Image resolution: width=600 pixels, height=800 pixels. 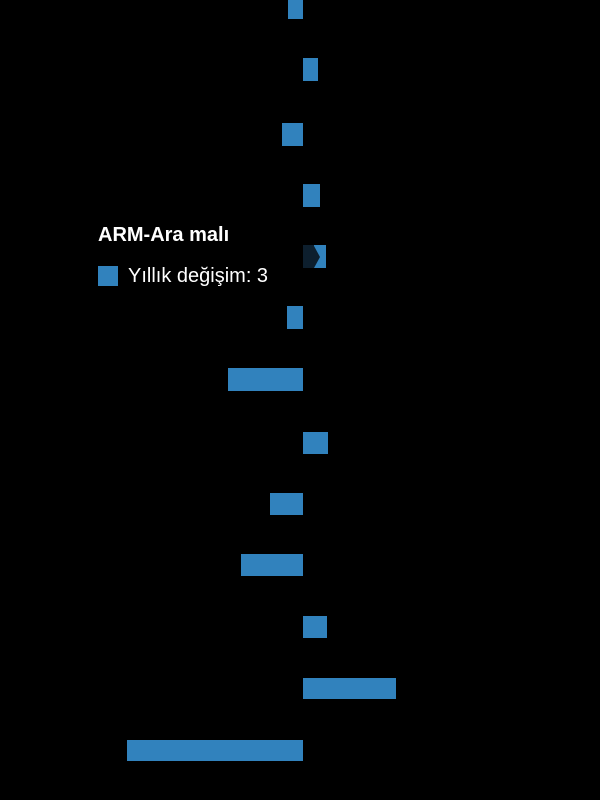 I want to click on tooltip-value-text: Yıllık değişim: 3, so click(x=198, y=276).